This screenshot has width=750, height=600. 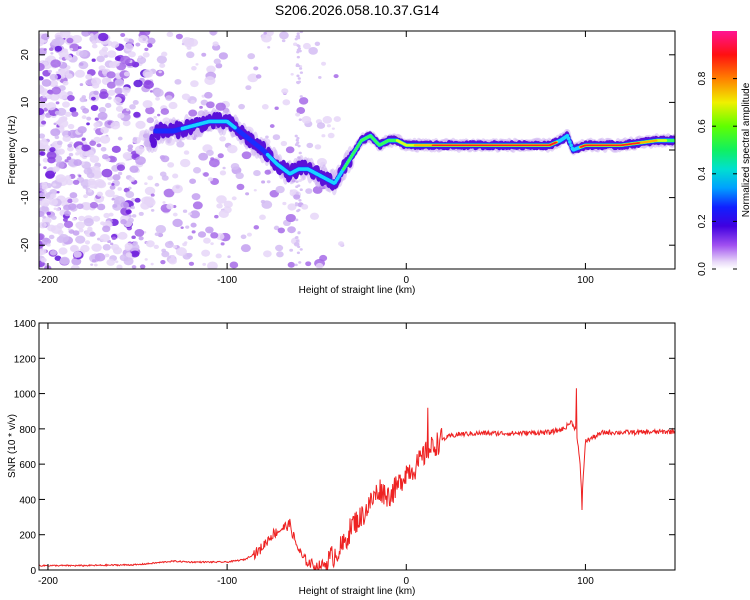 I want to click on spectrogram-y-label: Frequency (Hz), so click(x=12, y=150).